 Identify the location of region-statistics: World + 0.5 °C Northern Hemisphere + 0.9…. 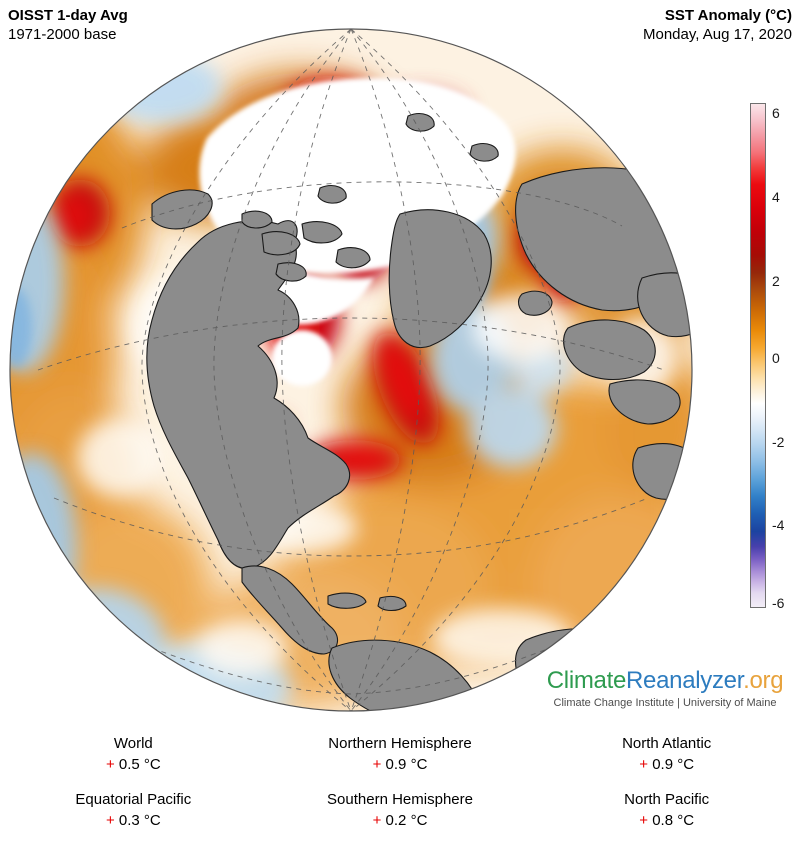
(400, 789).